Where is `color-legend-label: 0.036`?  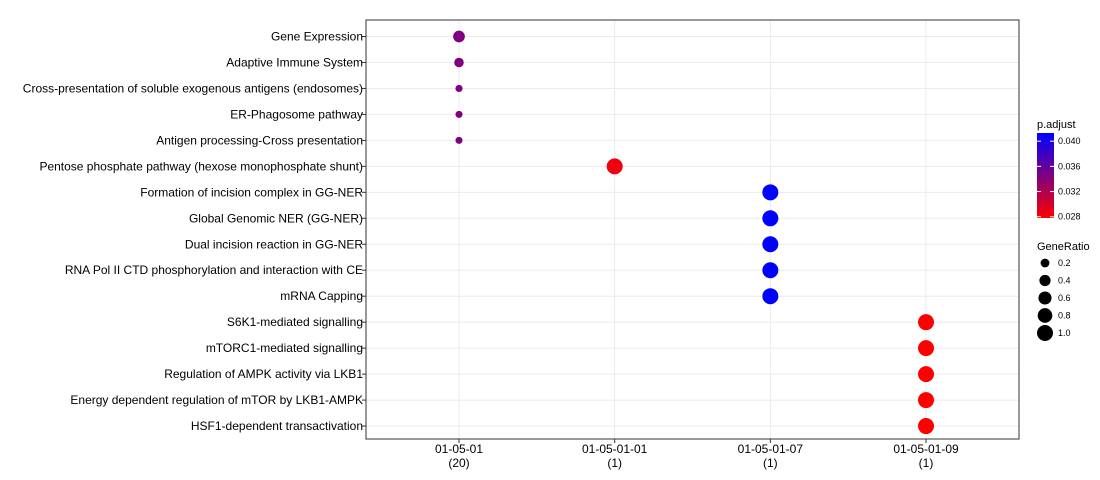
color-legend-label: 0.036 is located at coordinates (1069, 166).